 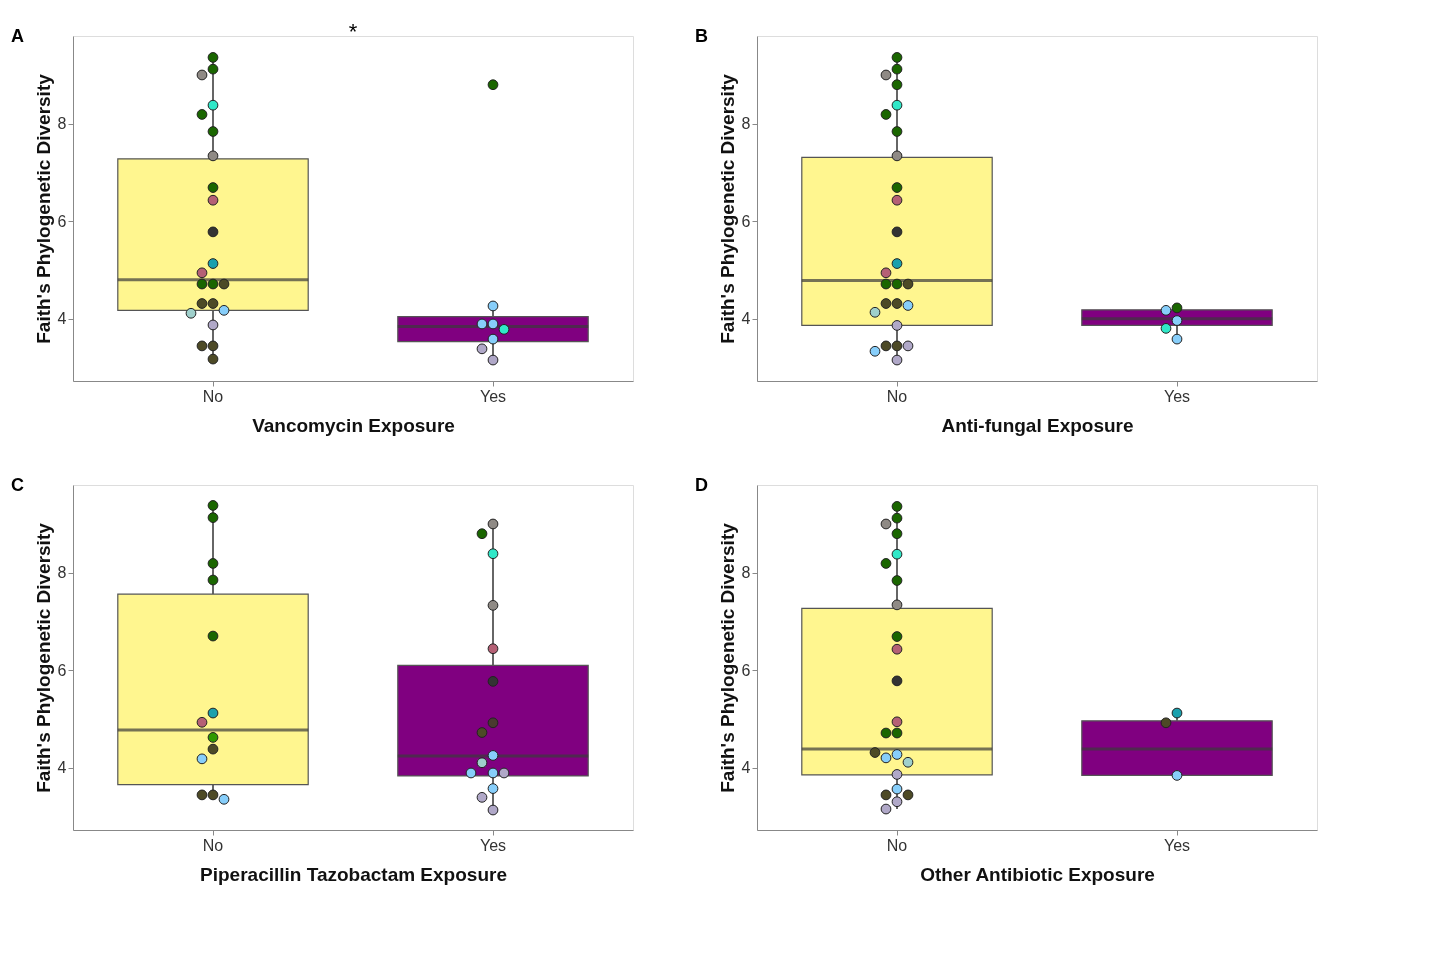 I want to click on x-axis-title: Piperacillin Tazobactam Exposure, so click(x=353, y=874).